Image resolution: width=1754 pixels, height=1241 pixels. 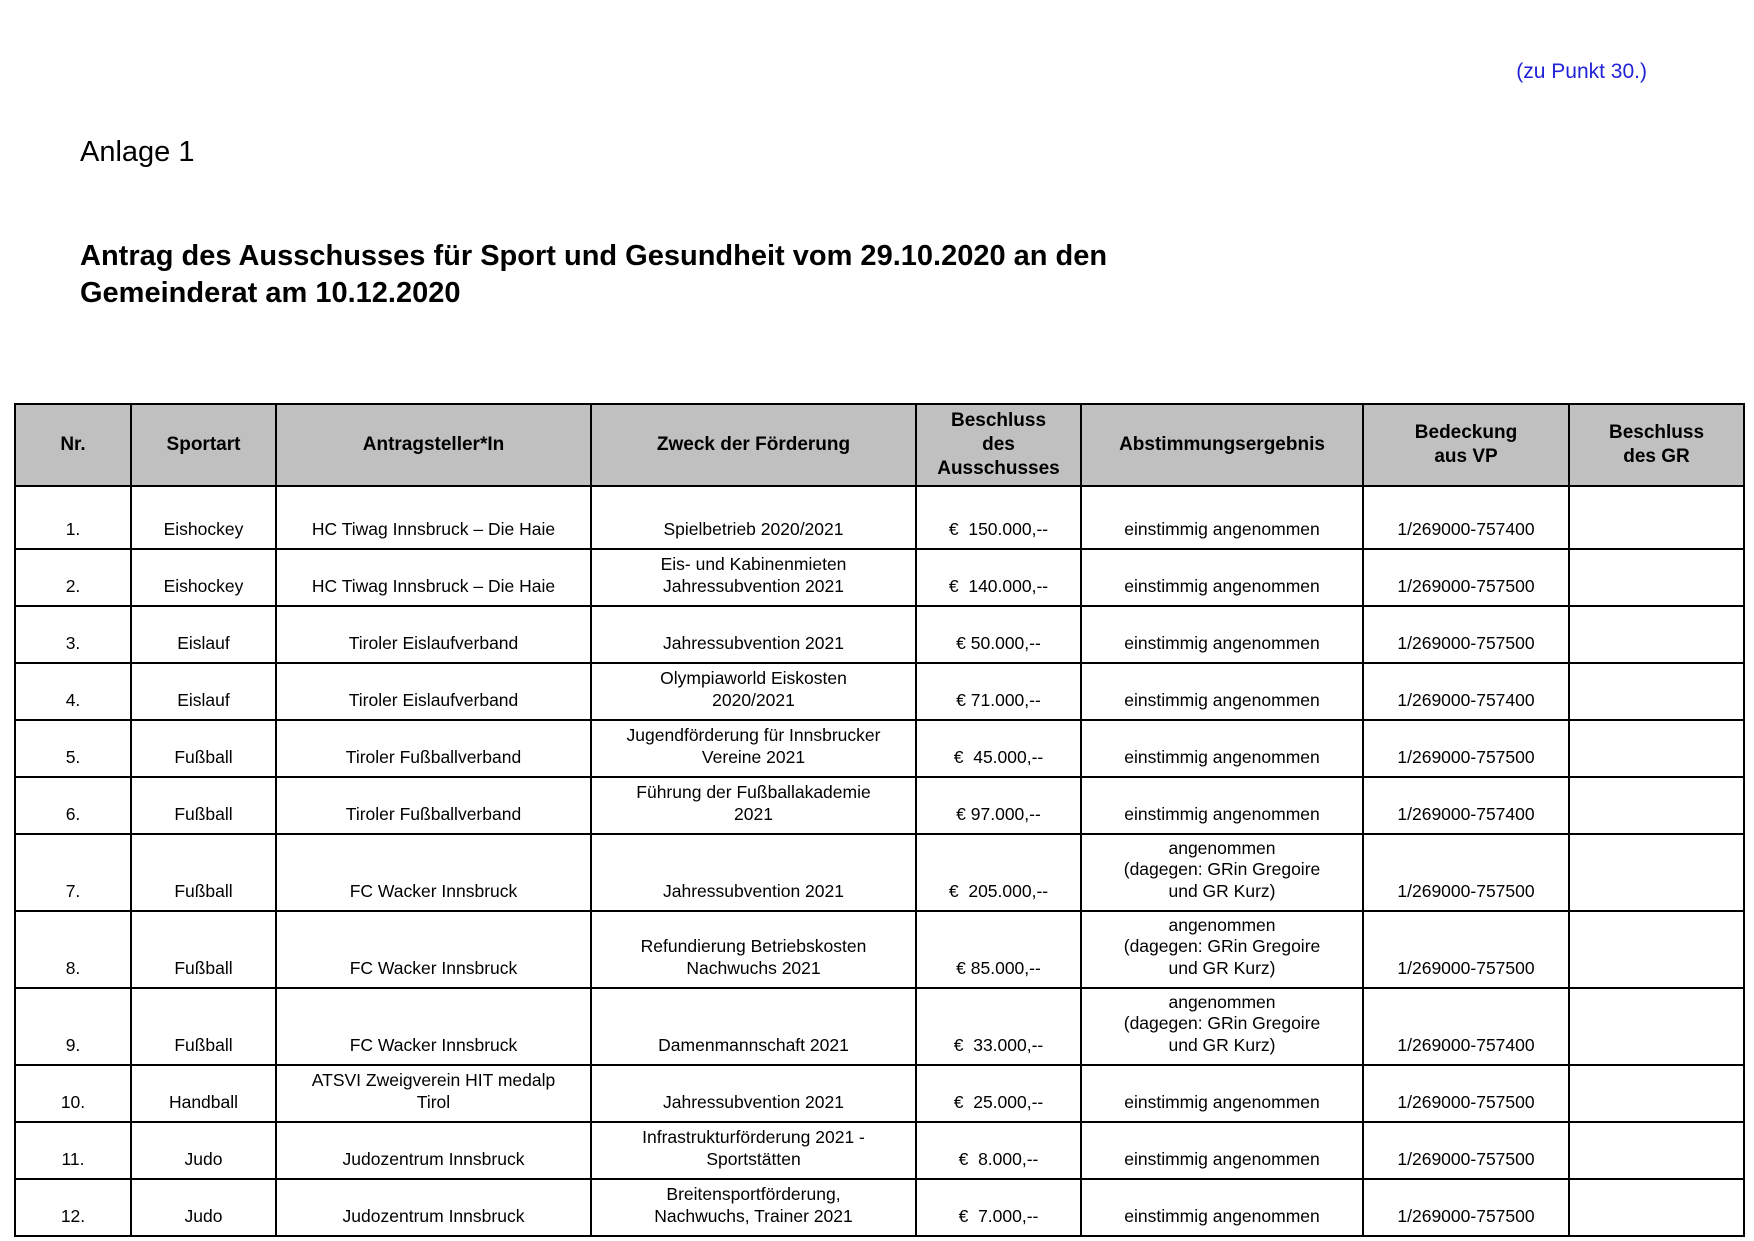 I want to click on cell-nr: 2., so click(x=73, y=577).